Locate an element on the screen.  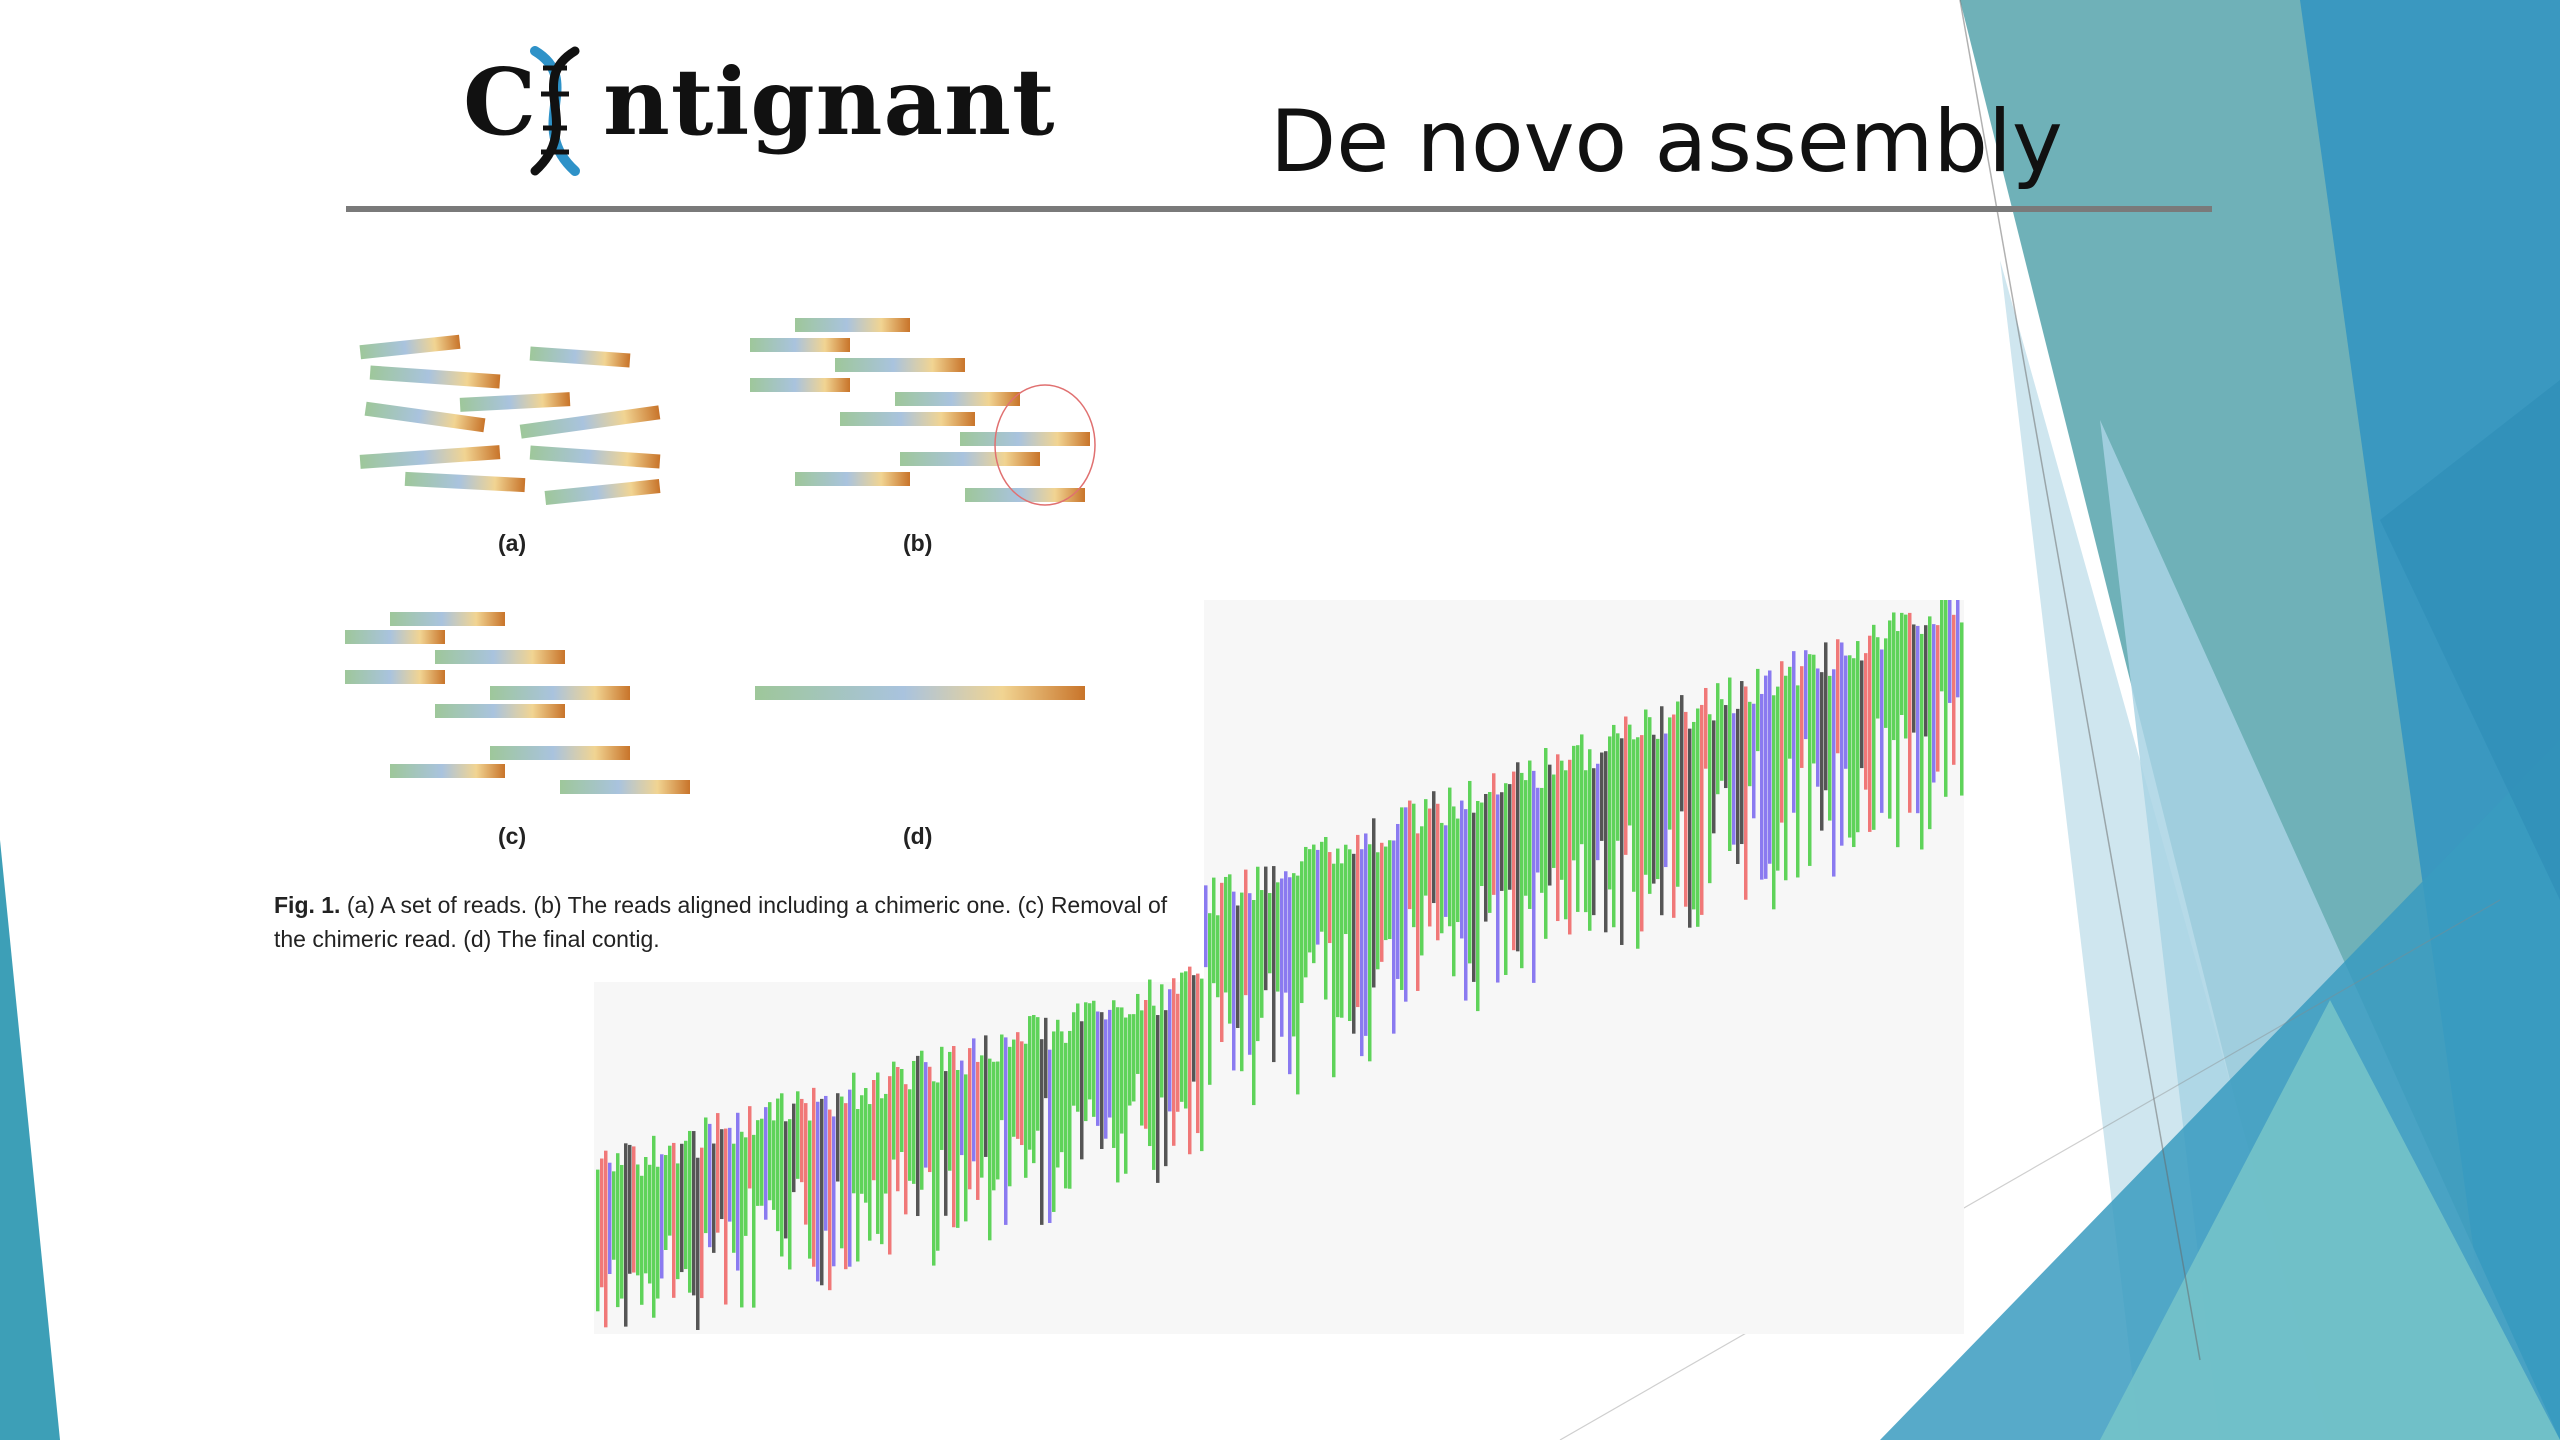
reads-figure is located at coordinates (720, 556).